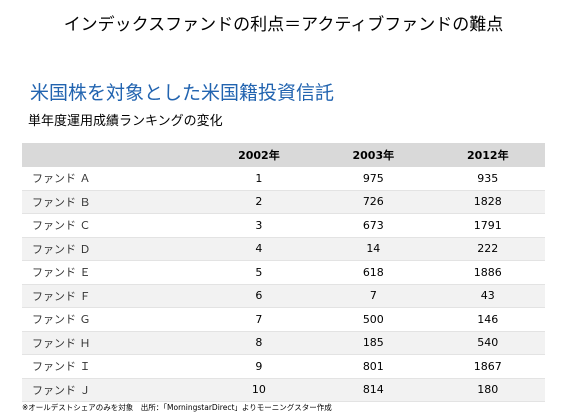 Image resolution: width=567 pixels, height=419 pixels. What do you see at coordinates (259, 179) in the screenshot?
I see `rank-cell: 1` at bounding box center [259, 179].